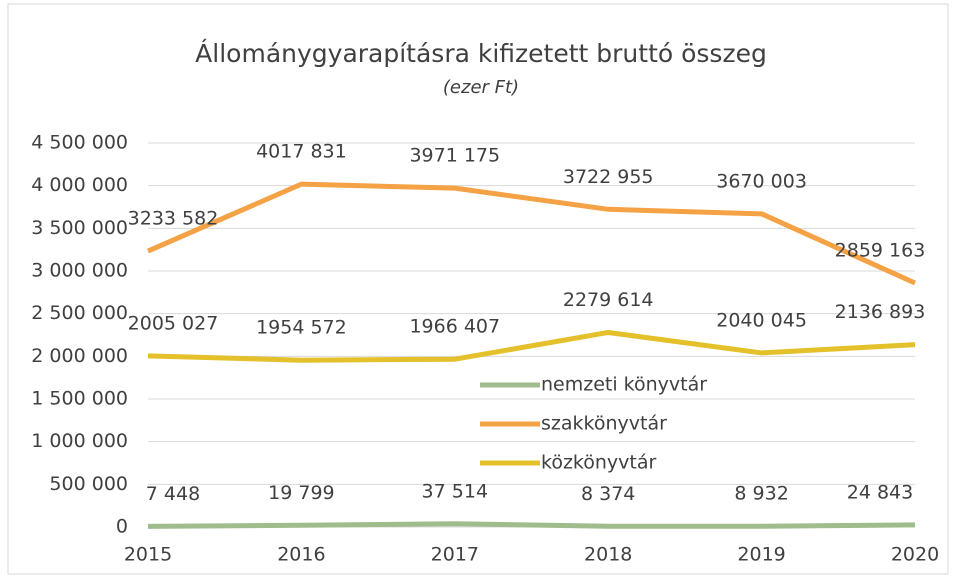 Image resolution: width=957 pixels, height=578 pixels. What do you see at coordinates (301, 328) in the screenshot?
I see `data-label: 1954 572` at bounding box center [301, 328].